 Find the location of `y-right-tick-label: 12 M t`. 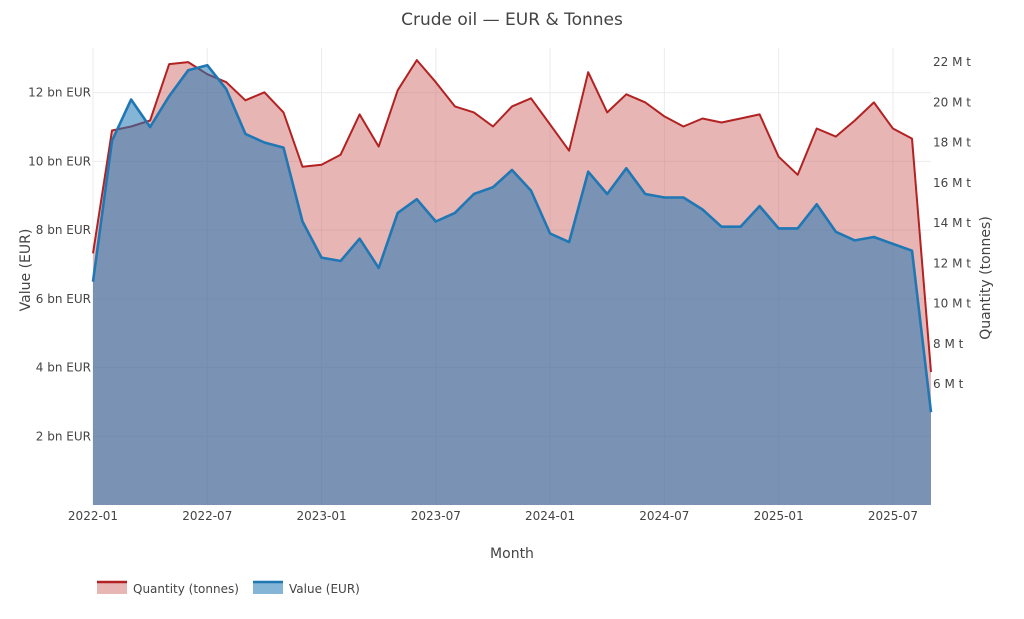

y-right-tick-label: 12 M t is located at coordinates (952, 263).